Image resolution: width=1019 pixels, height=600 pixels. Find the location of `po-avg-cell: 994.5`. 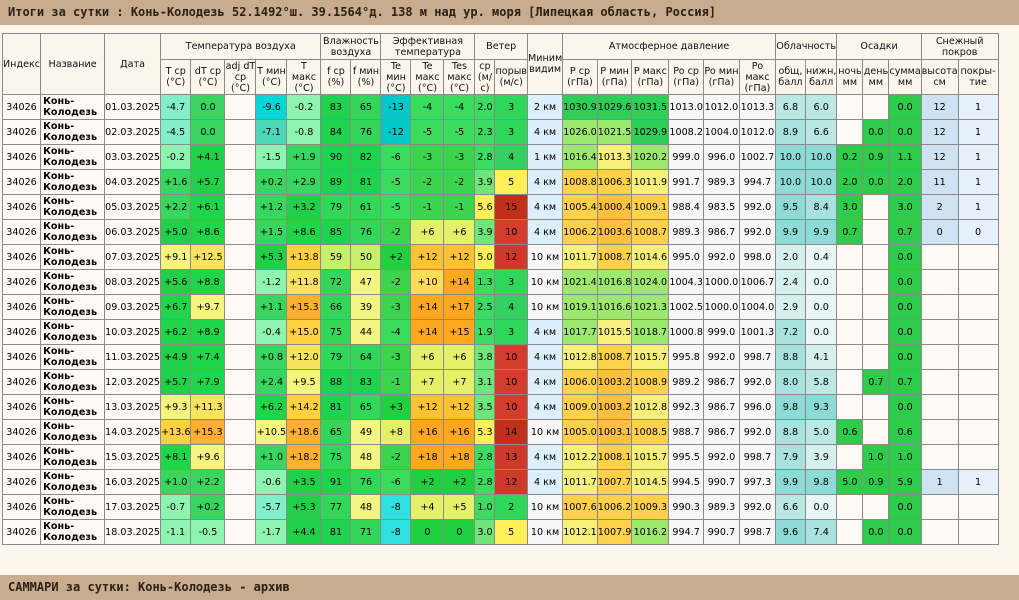

po-avg-cell: 994.5 is located at coordinates (686, 482).